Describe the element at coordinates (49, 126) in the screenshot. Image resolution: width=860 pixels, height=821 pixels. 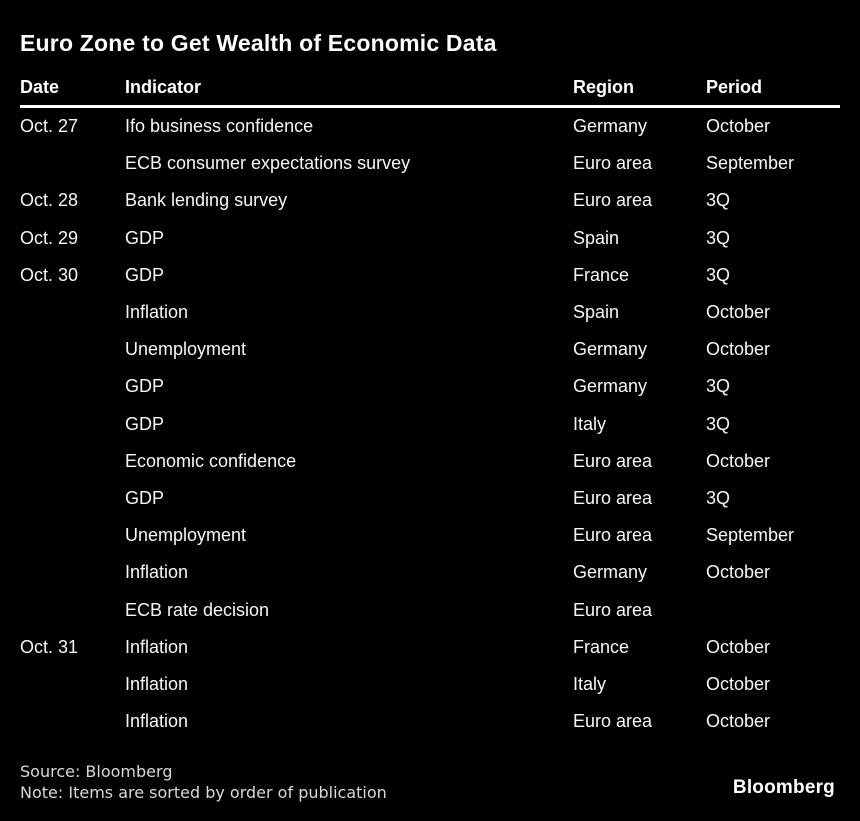
I see `cell-date: Oct. 27` at that location.